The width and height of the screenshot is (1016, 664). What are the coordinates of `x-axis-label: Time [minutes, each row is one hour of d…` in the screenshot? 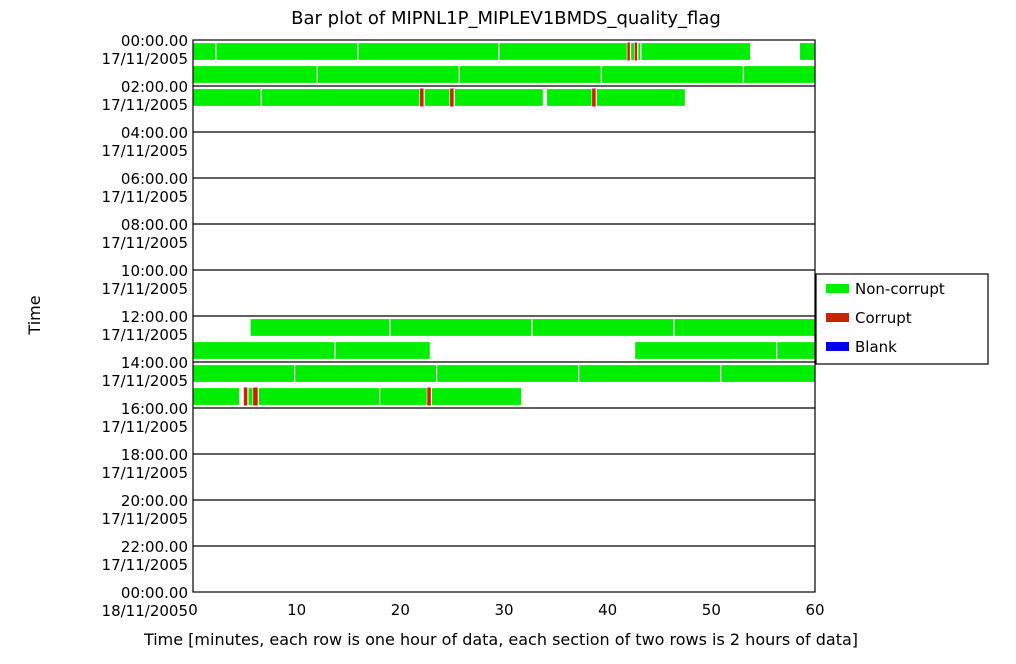 It's located at (500, 639).